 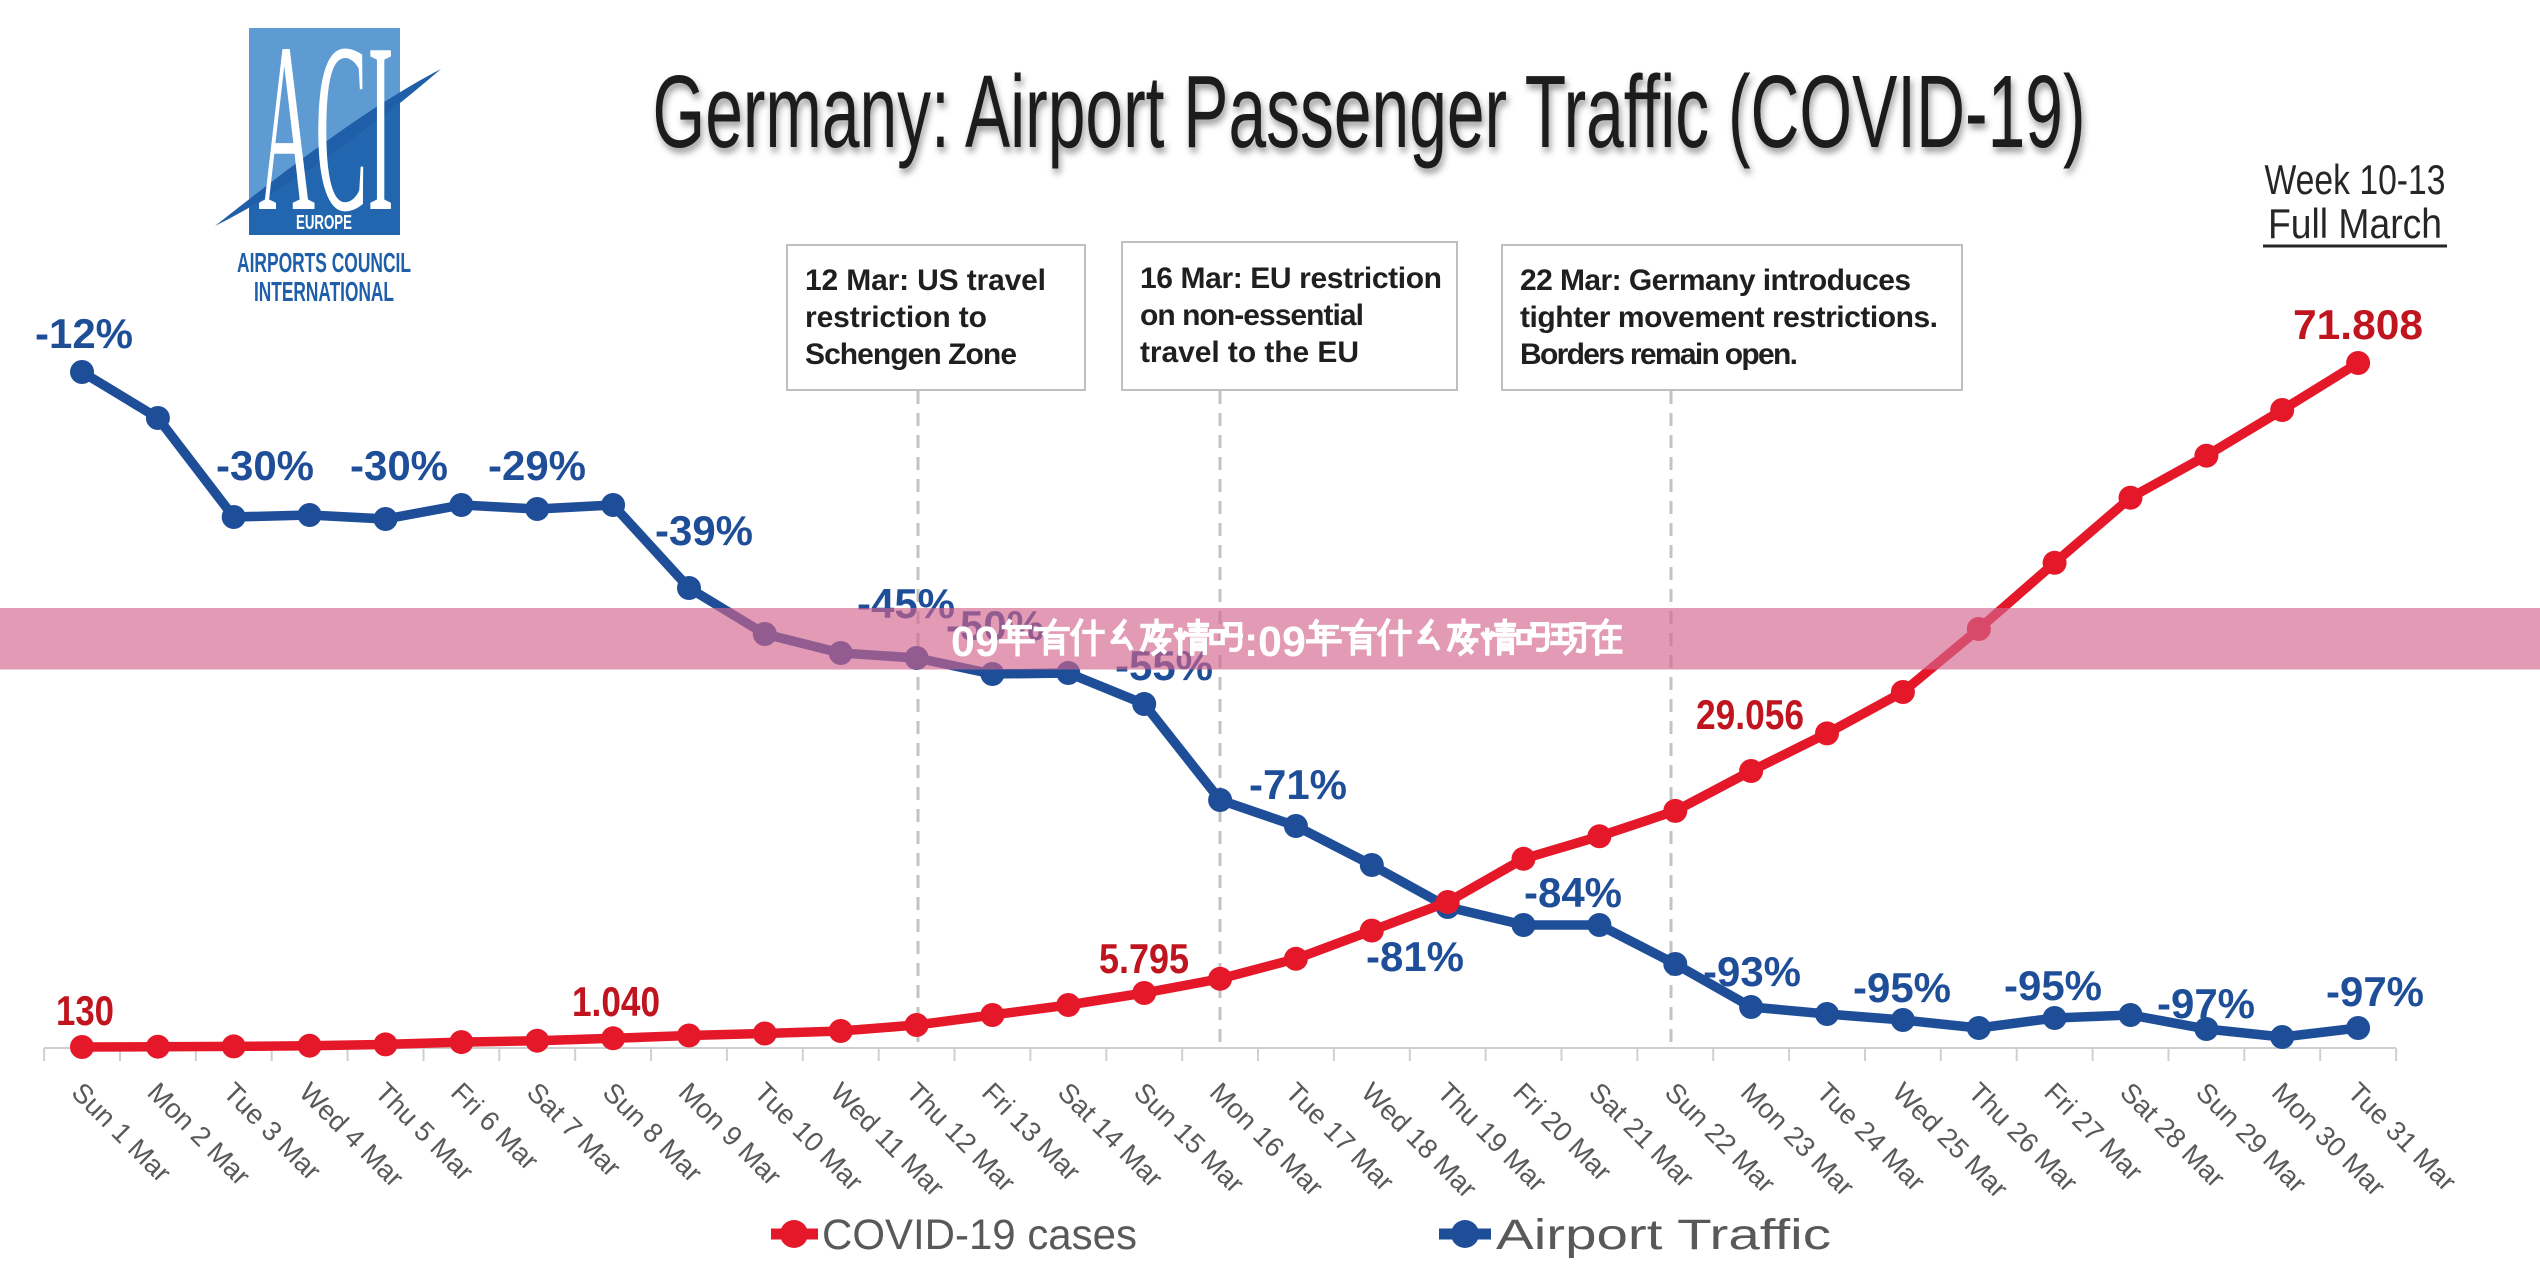 What do you see at coordinates (1291, 278) in the screenshot?
I see `svg-text: 16 Mar: EU restriction` at bounding box center [1291, 278].